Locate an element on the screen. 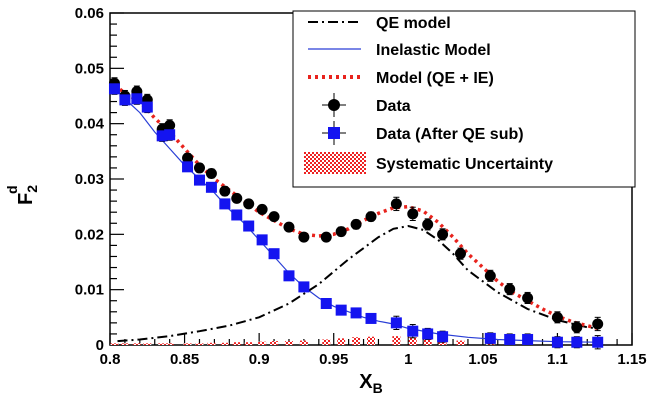  legend-qe-model: QE model is located at coordinates (379, 23).